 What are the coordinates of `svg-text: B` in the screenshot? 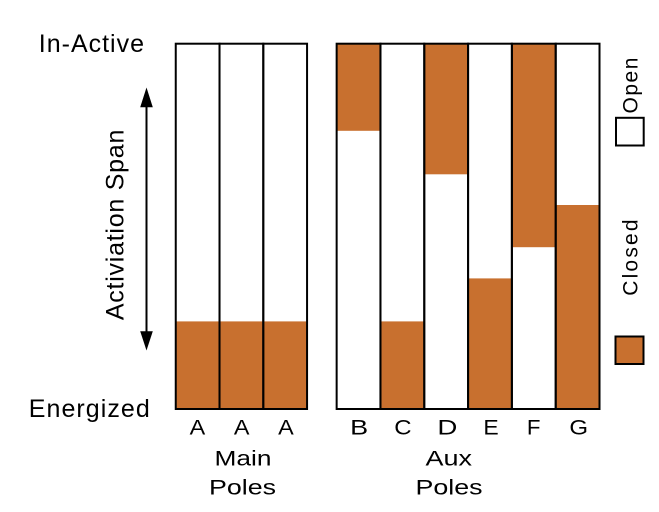 It's located at (359, 427).